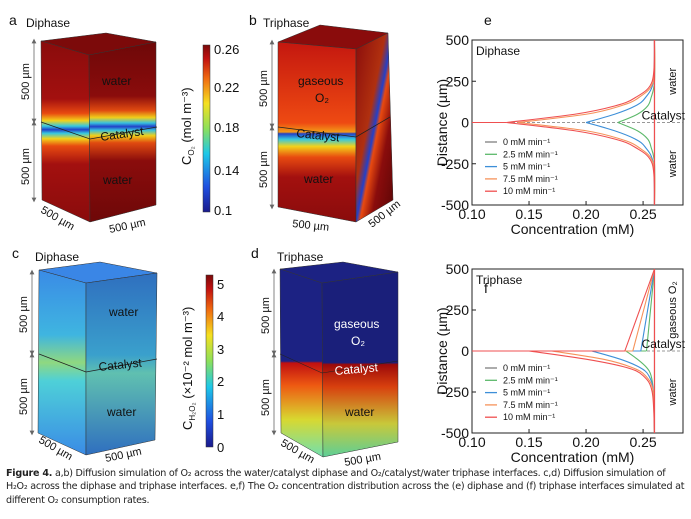 The image size is (691, 519). I want to click on panel-title: Diphase, so click(48, 23).